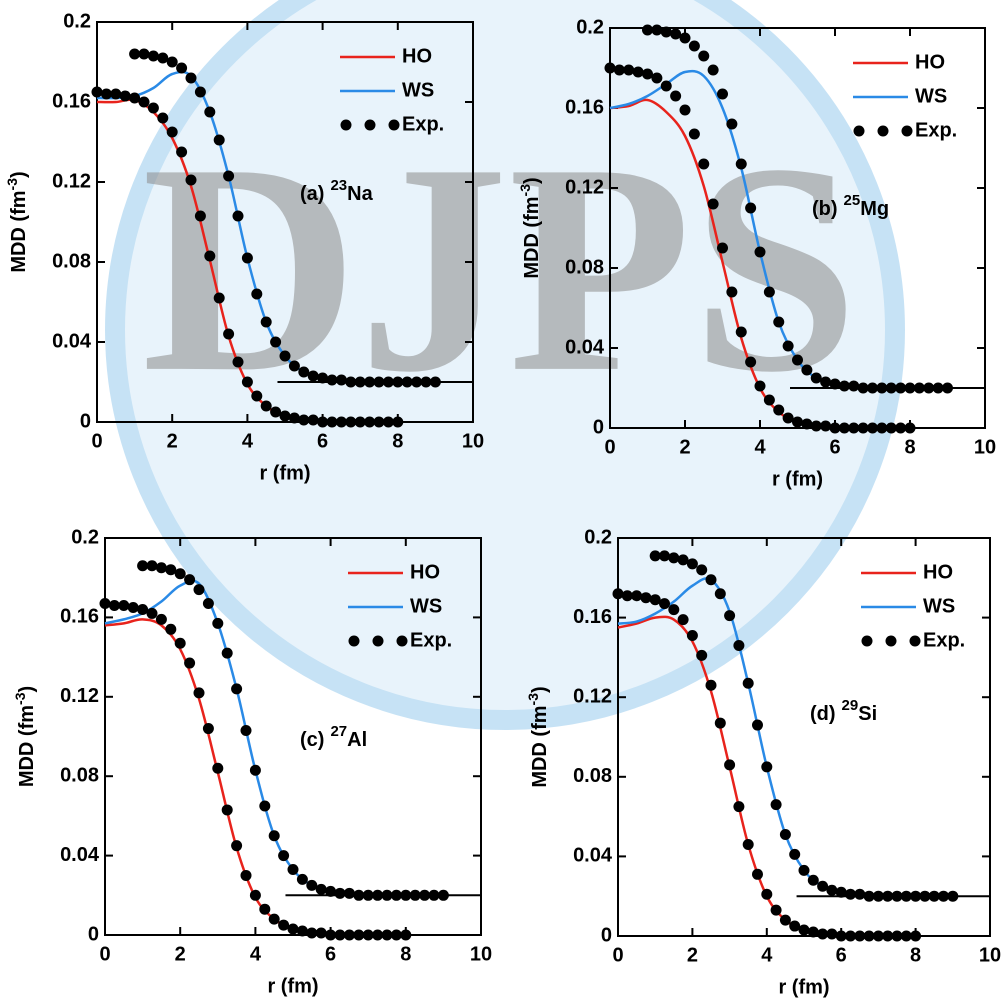  I want to click on isotope-element: Al, so click(357, 740).